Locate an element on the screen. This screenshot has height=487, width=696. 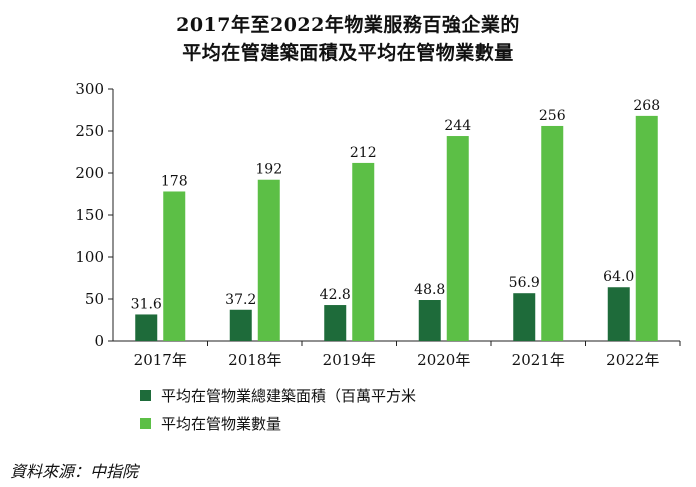
legend-item-count: 平均在管物業數量 is located at coordinates (210, 423).